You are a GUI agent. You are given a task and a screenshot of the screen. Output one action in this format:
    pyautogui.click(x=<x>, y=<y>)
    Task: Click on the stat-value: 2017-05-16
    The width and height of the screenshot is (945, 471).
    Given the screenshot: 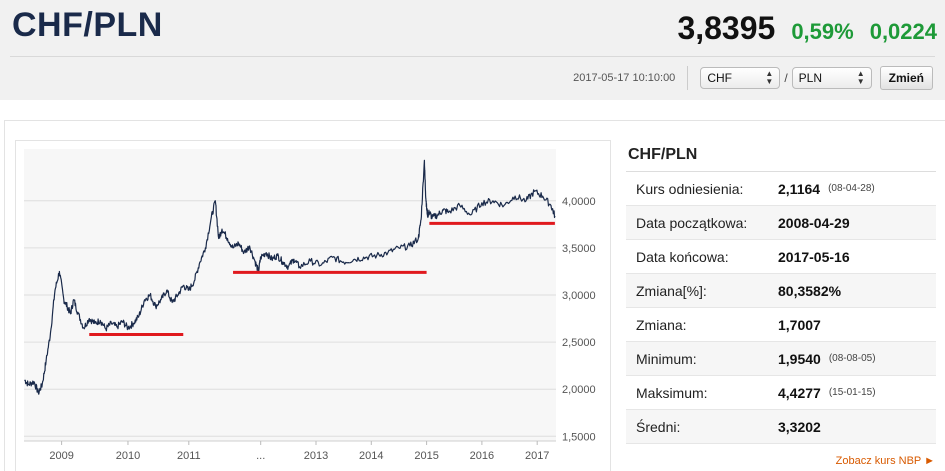 What is the action you would take?
    pyautogui.click(x=814, y=256)
    